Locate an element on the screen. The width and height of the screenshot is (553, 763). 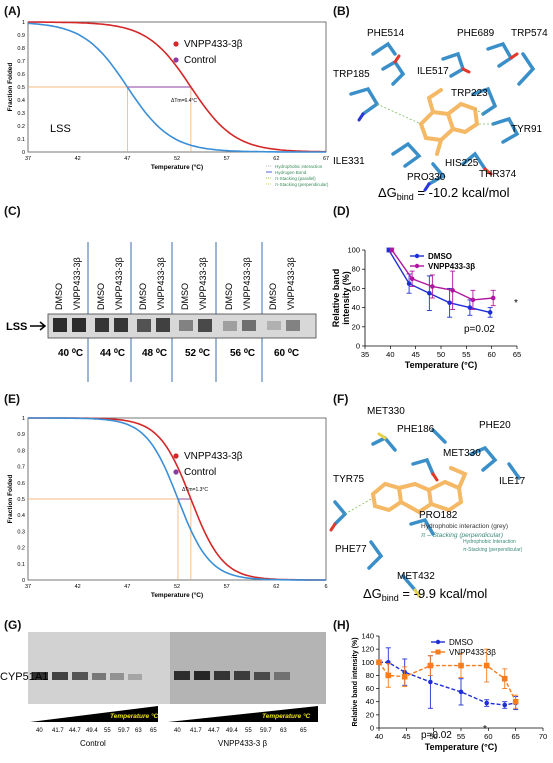
x-tick-label: 47 is located at coordinates (127, 587).